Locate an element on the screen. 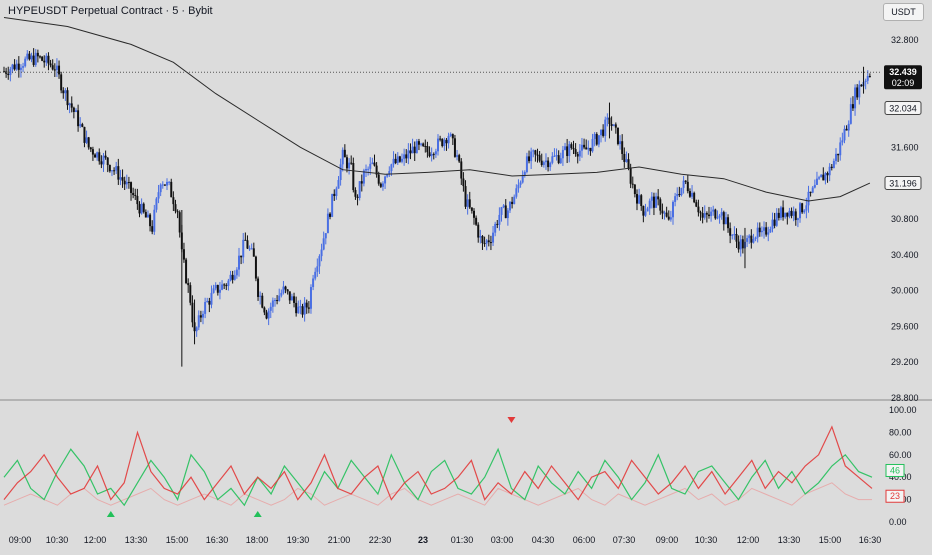 This screenshot has width=932, height=555. x-tick-label: 15:00 is located at coordinates (830, 540).